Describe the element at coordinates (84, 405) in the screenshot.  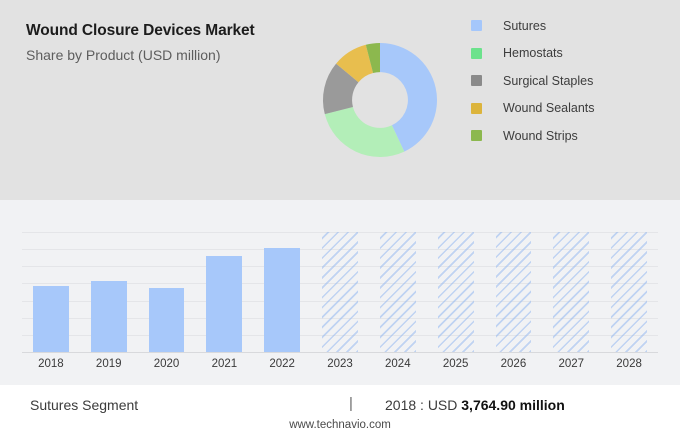
I see `footer-segment-label: Sutures Segment` at that location.